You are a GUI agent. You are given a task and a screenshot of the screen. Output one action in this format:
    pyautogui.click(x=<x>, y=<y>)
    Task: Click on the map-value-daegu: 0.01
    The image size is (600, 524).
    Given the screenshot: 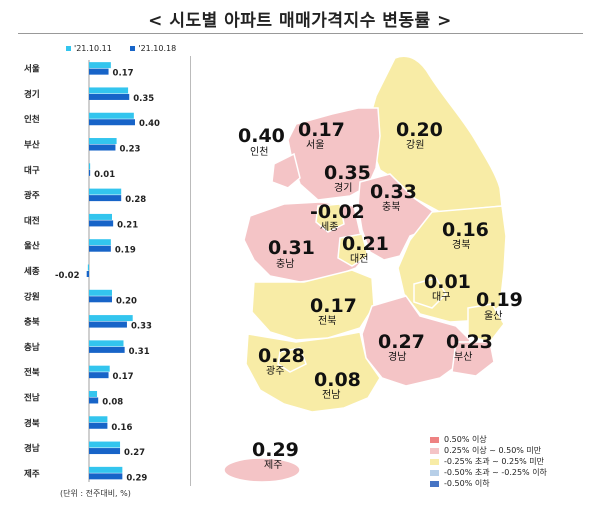 What is the action you would take?
    pyautogui.click(x=447, y=282)
    